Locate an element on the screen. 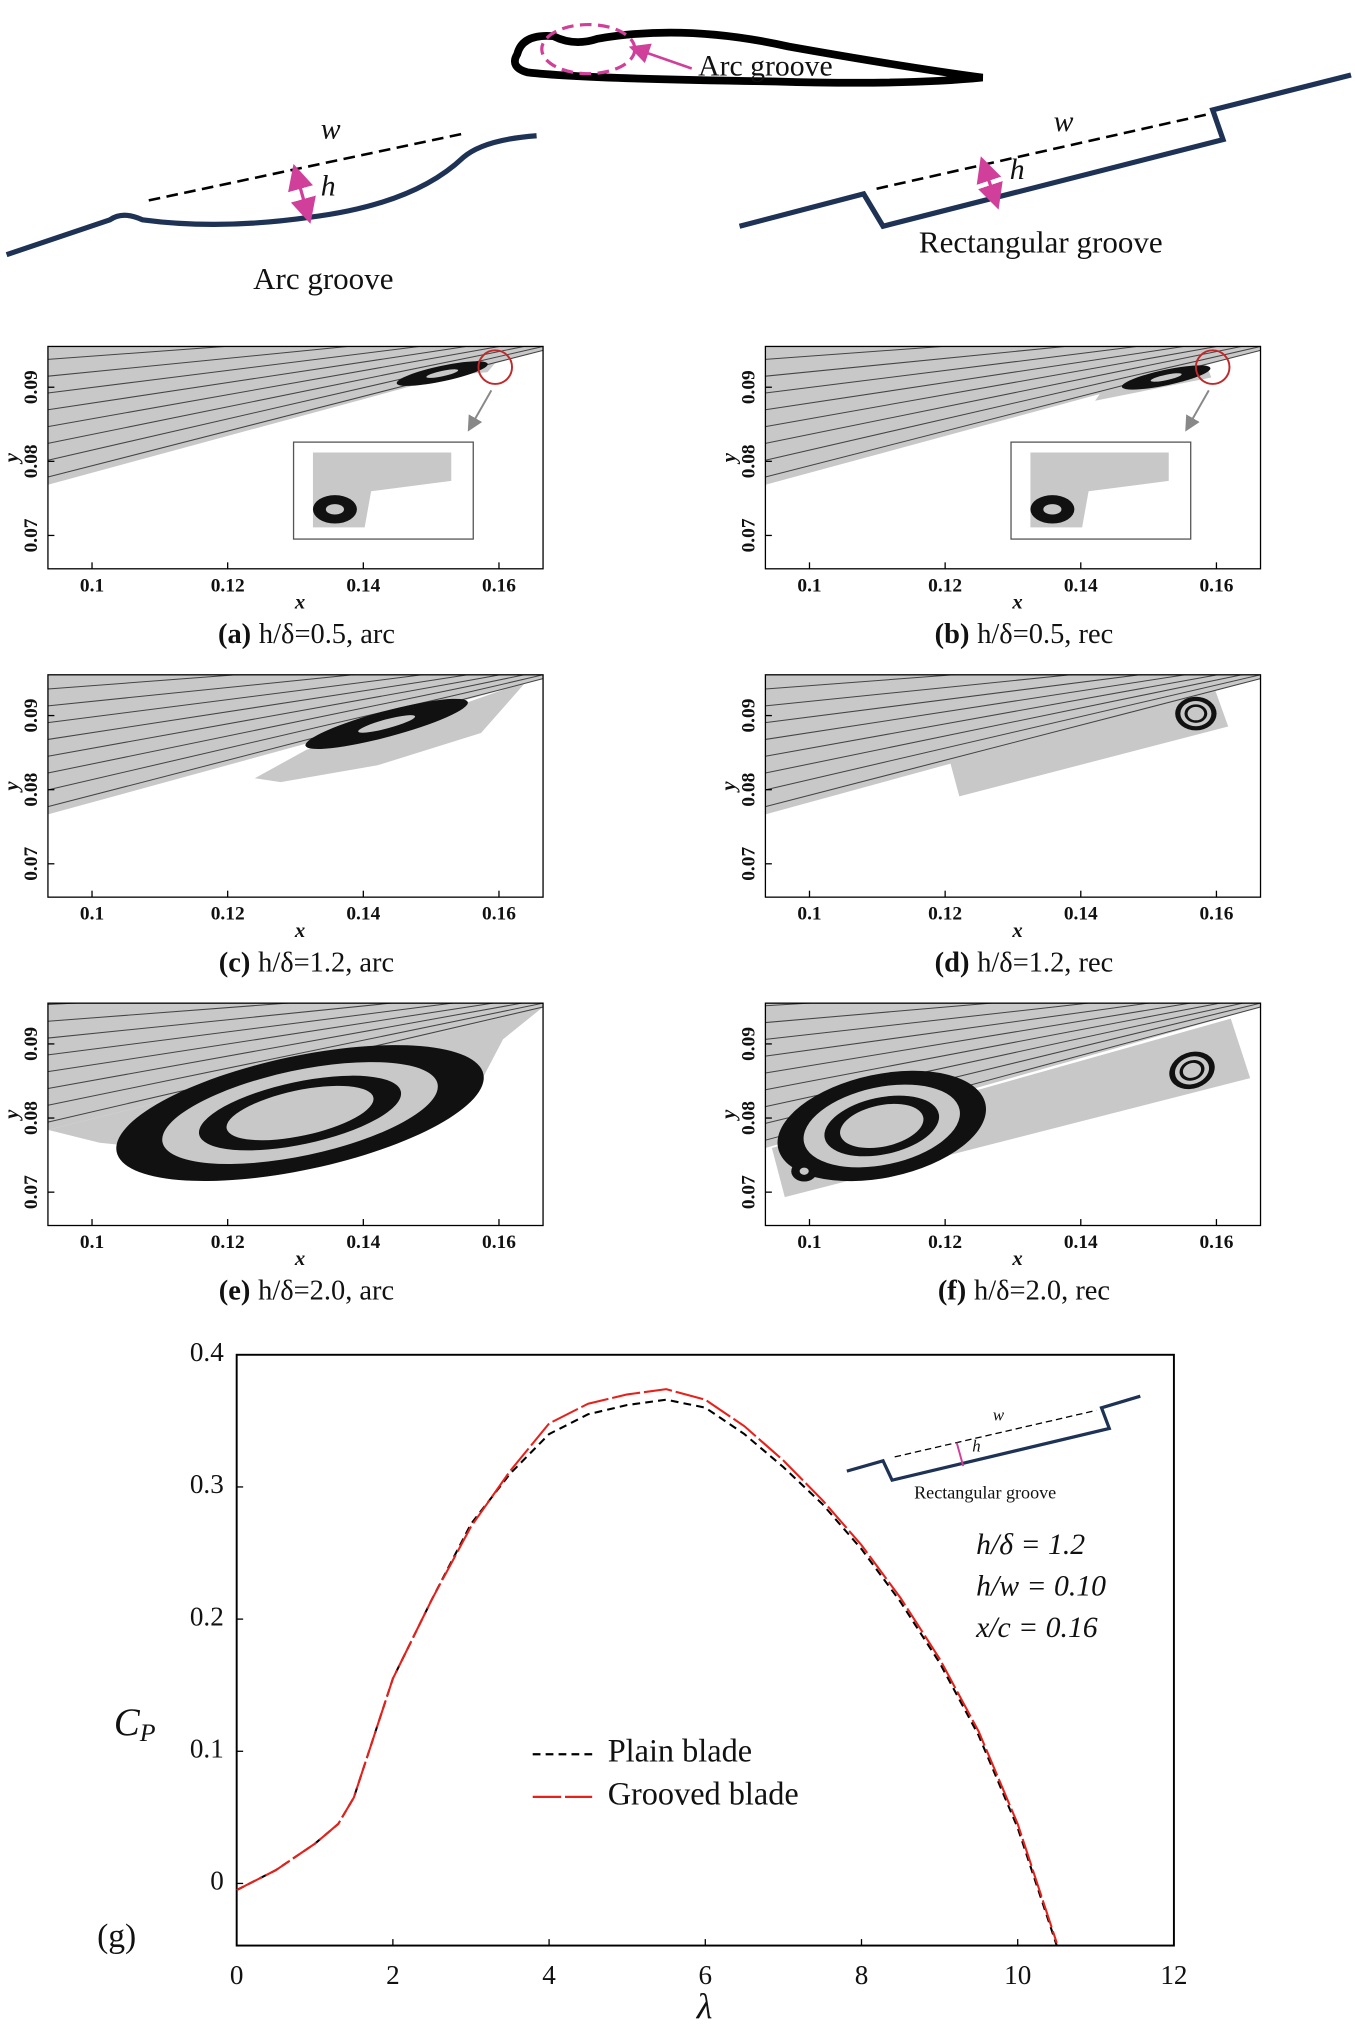 Image resolution: width=1355 pixels, height=2027 pixels. x-tick-label: 10 is located at coordinates (1017, 1975).